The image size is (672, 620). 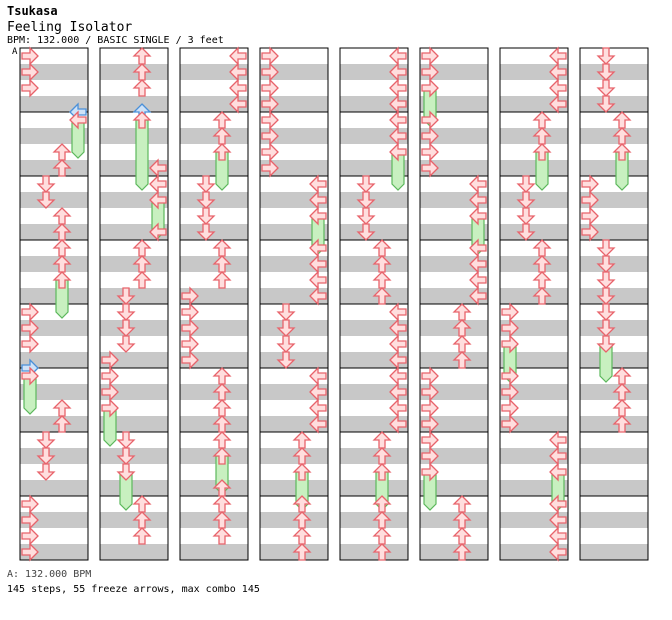 I want to click on song-artist: Tsukasa, so click(x=32, y=11).